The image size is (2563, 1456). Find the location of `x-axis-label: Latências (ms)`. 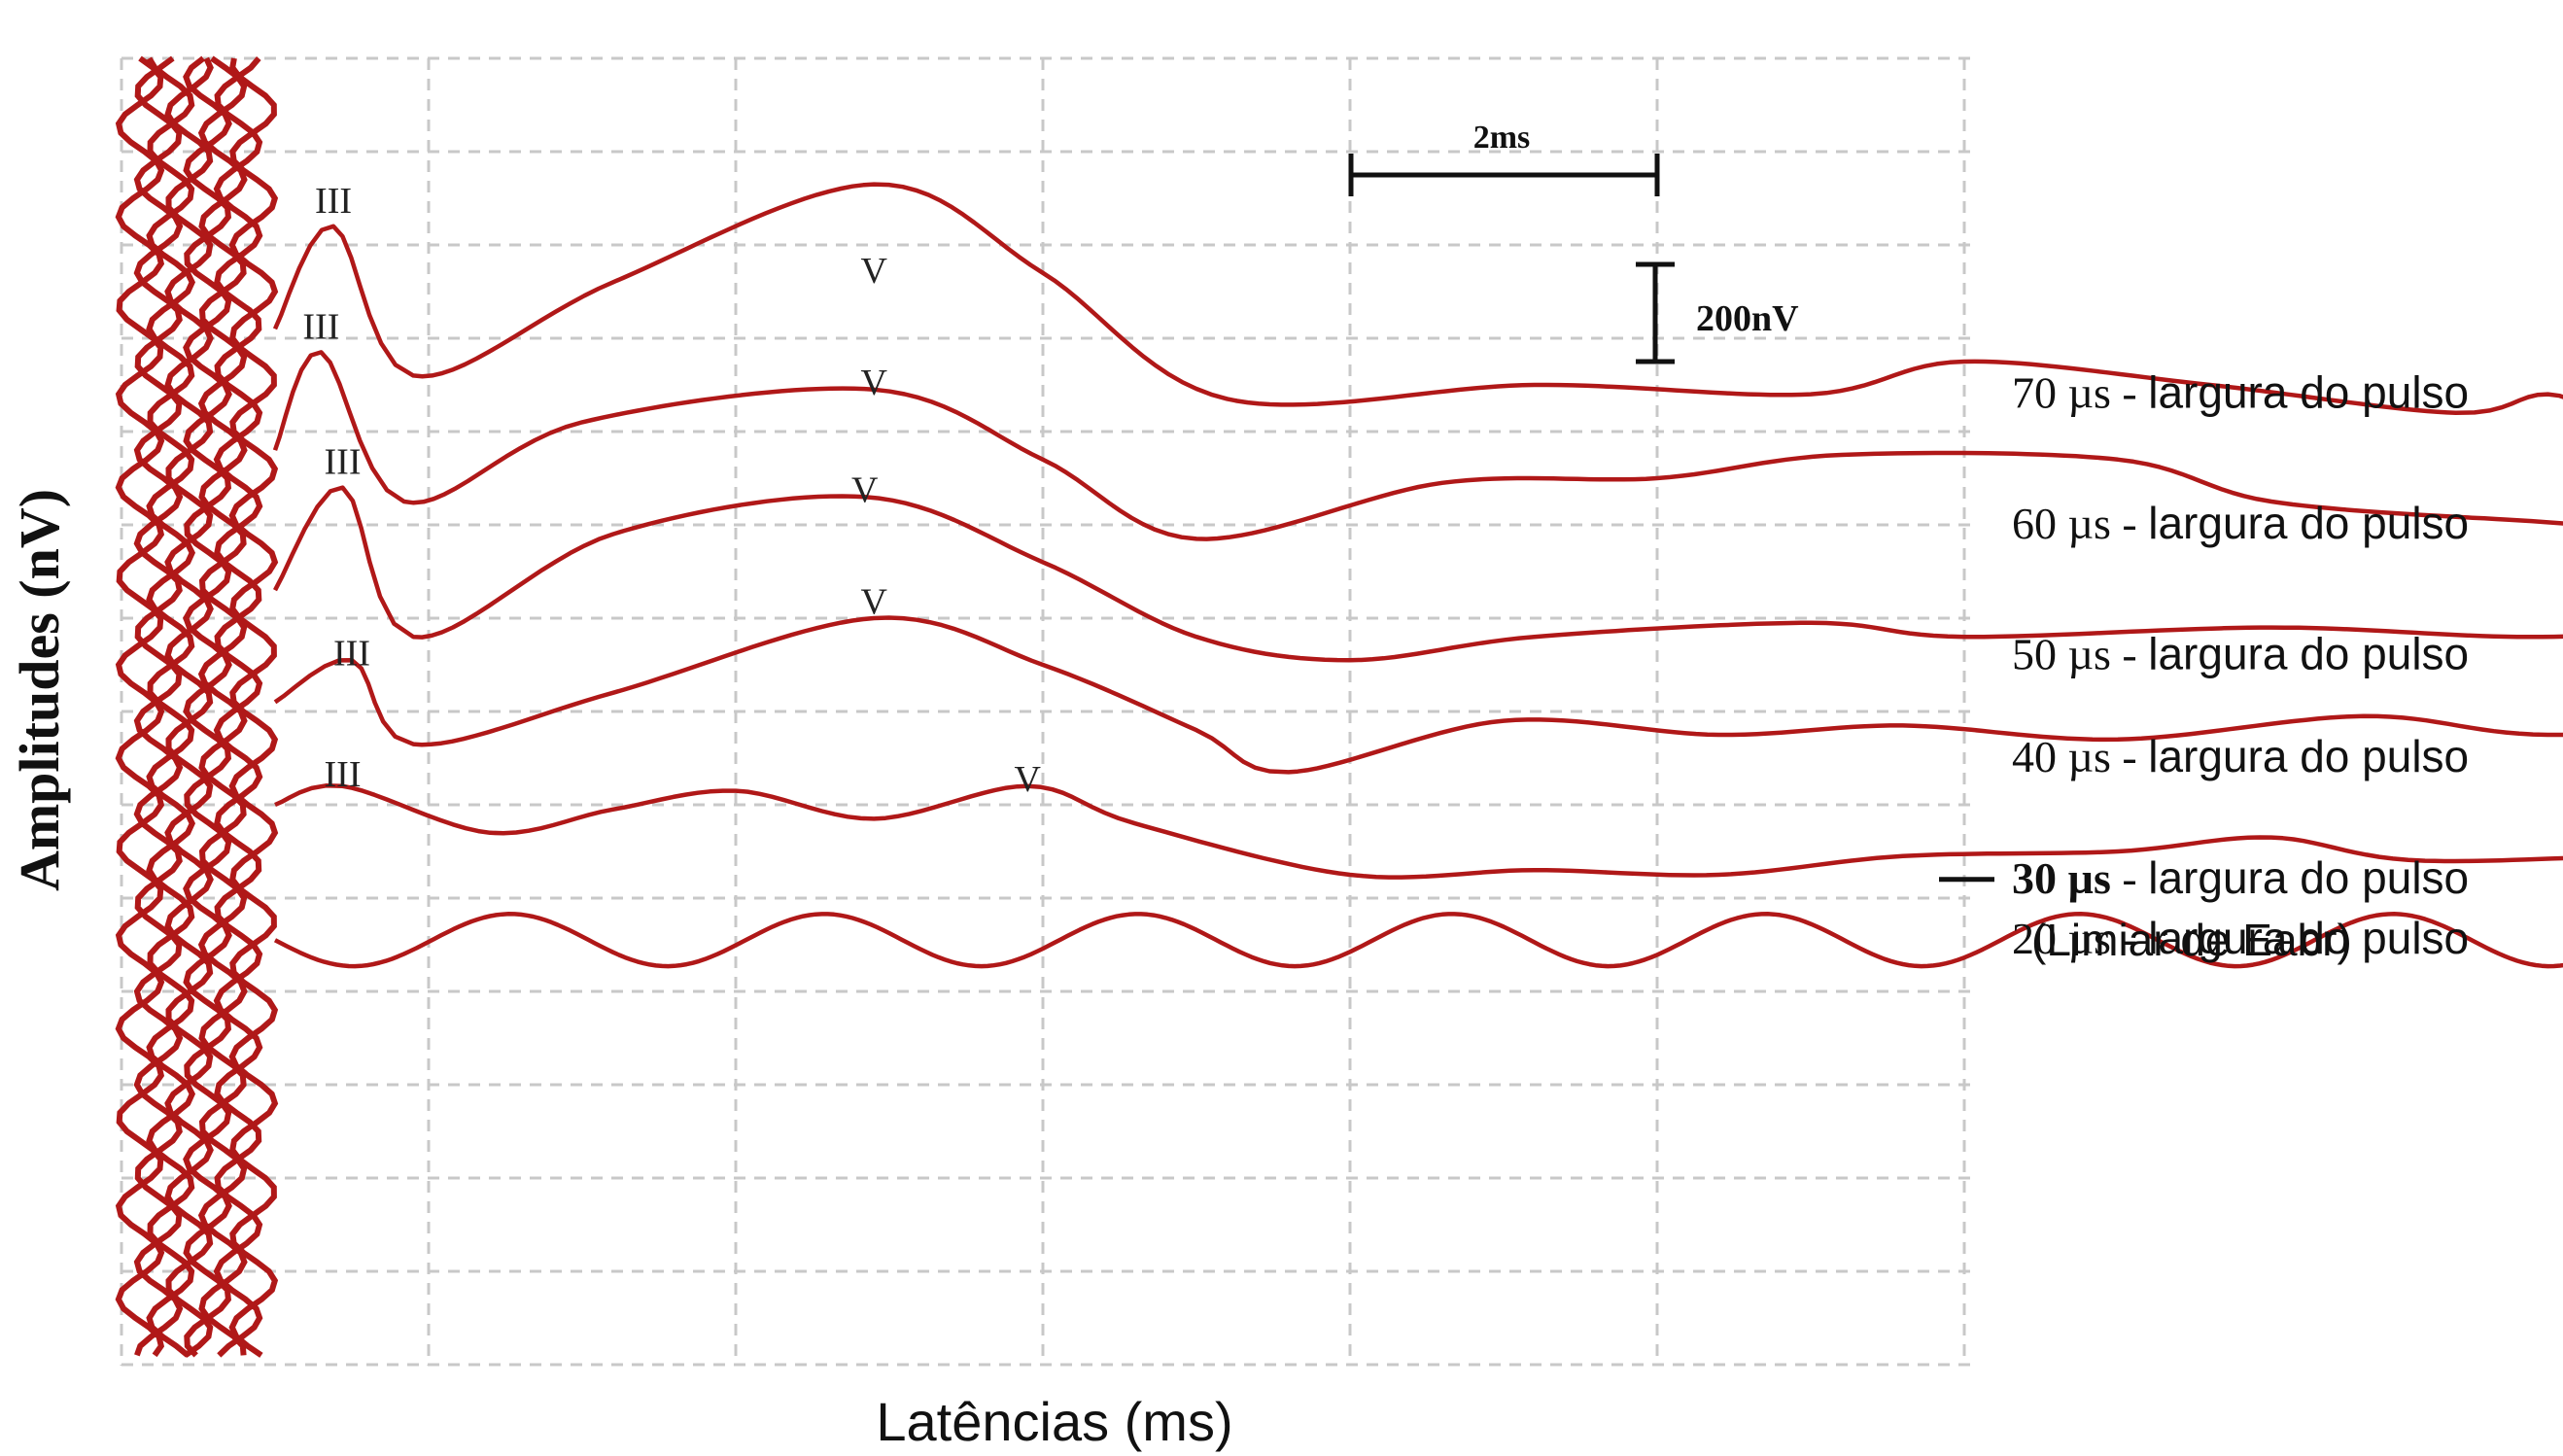

x-axis-label: Latências (ms) is located at coordinates (1054, 1421).